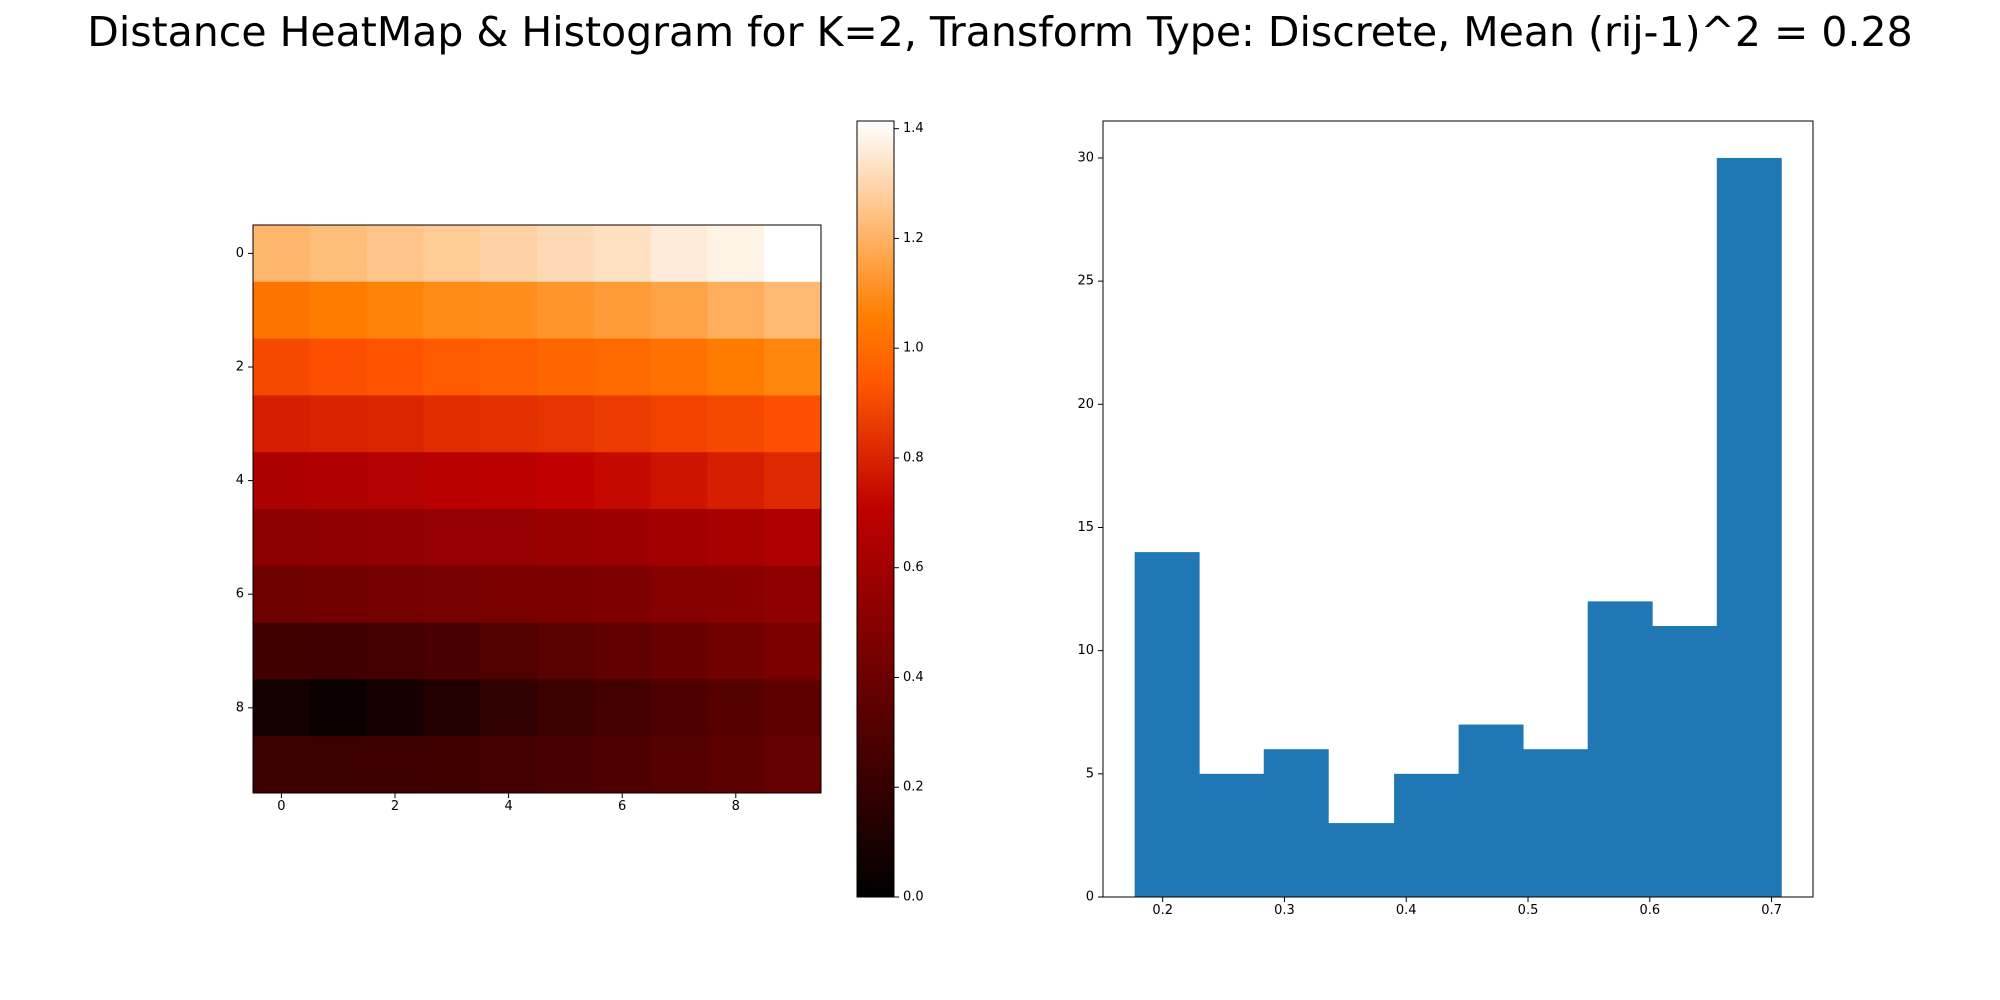 The height and width of the screenshot is (1000, 2000). What do you see at coordinates (913, 897) in the screenshot?
I see `colorbar-tick-label: 0.0` at bounding box center [913, 897].